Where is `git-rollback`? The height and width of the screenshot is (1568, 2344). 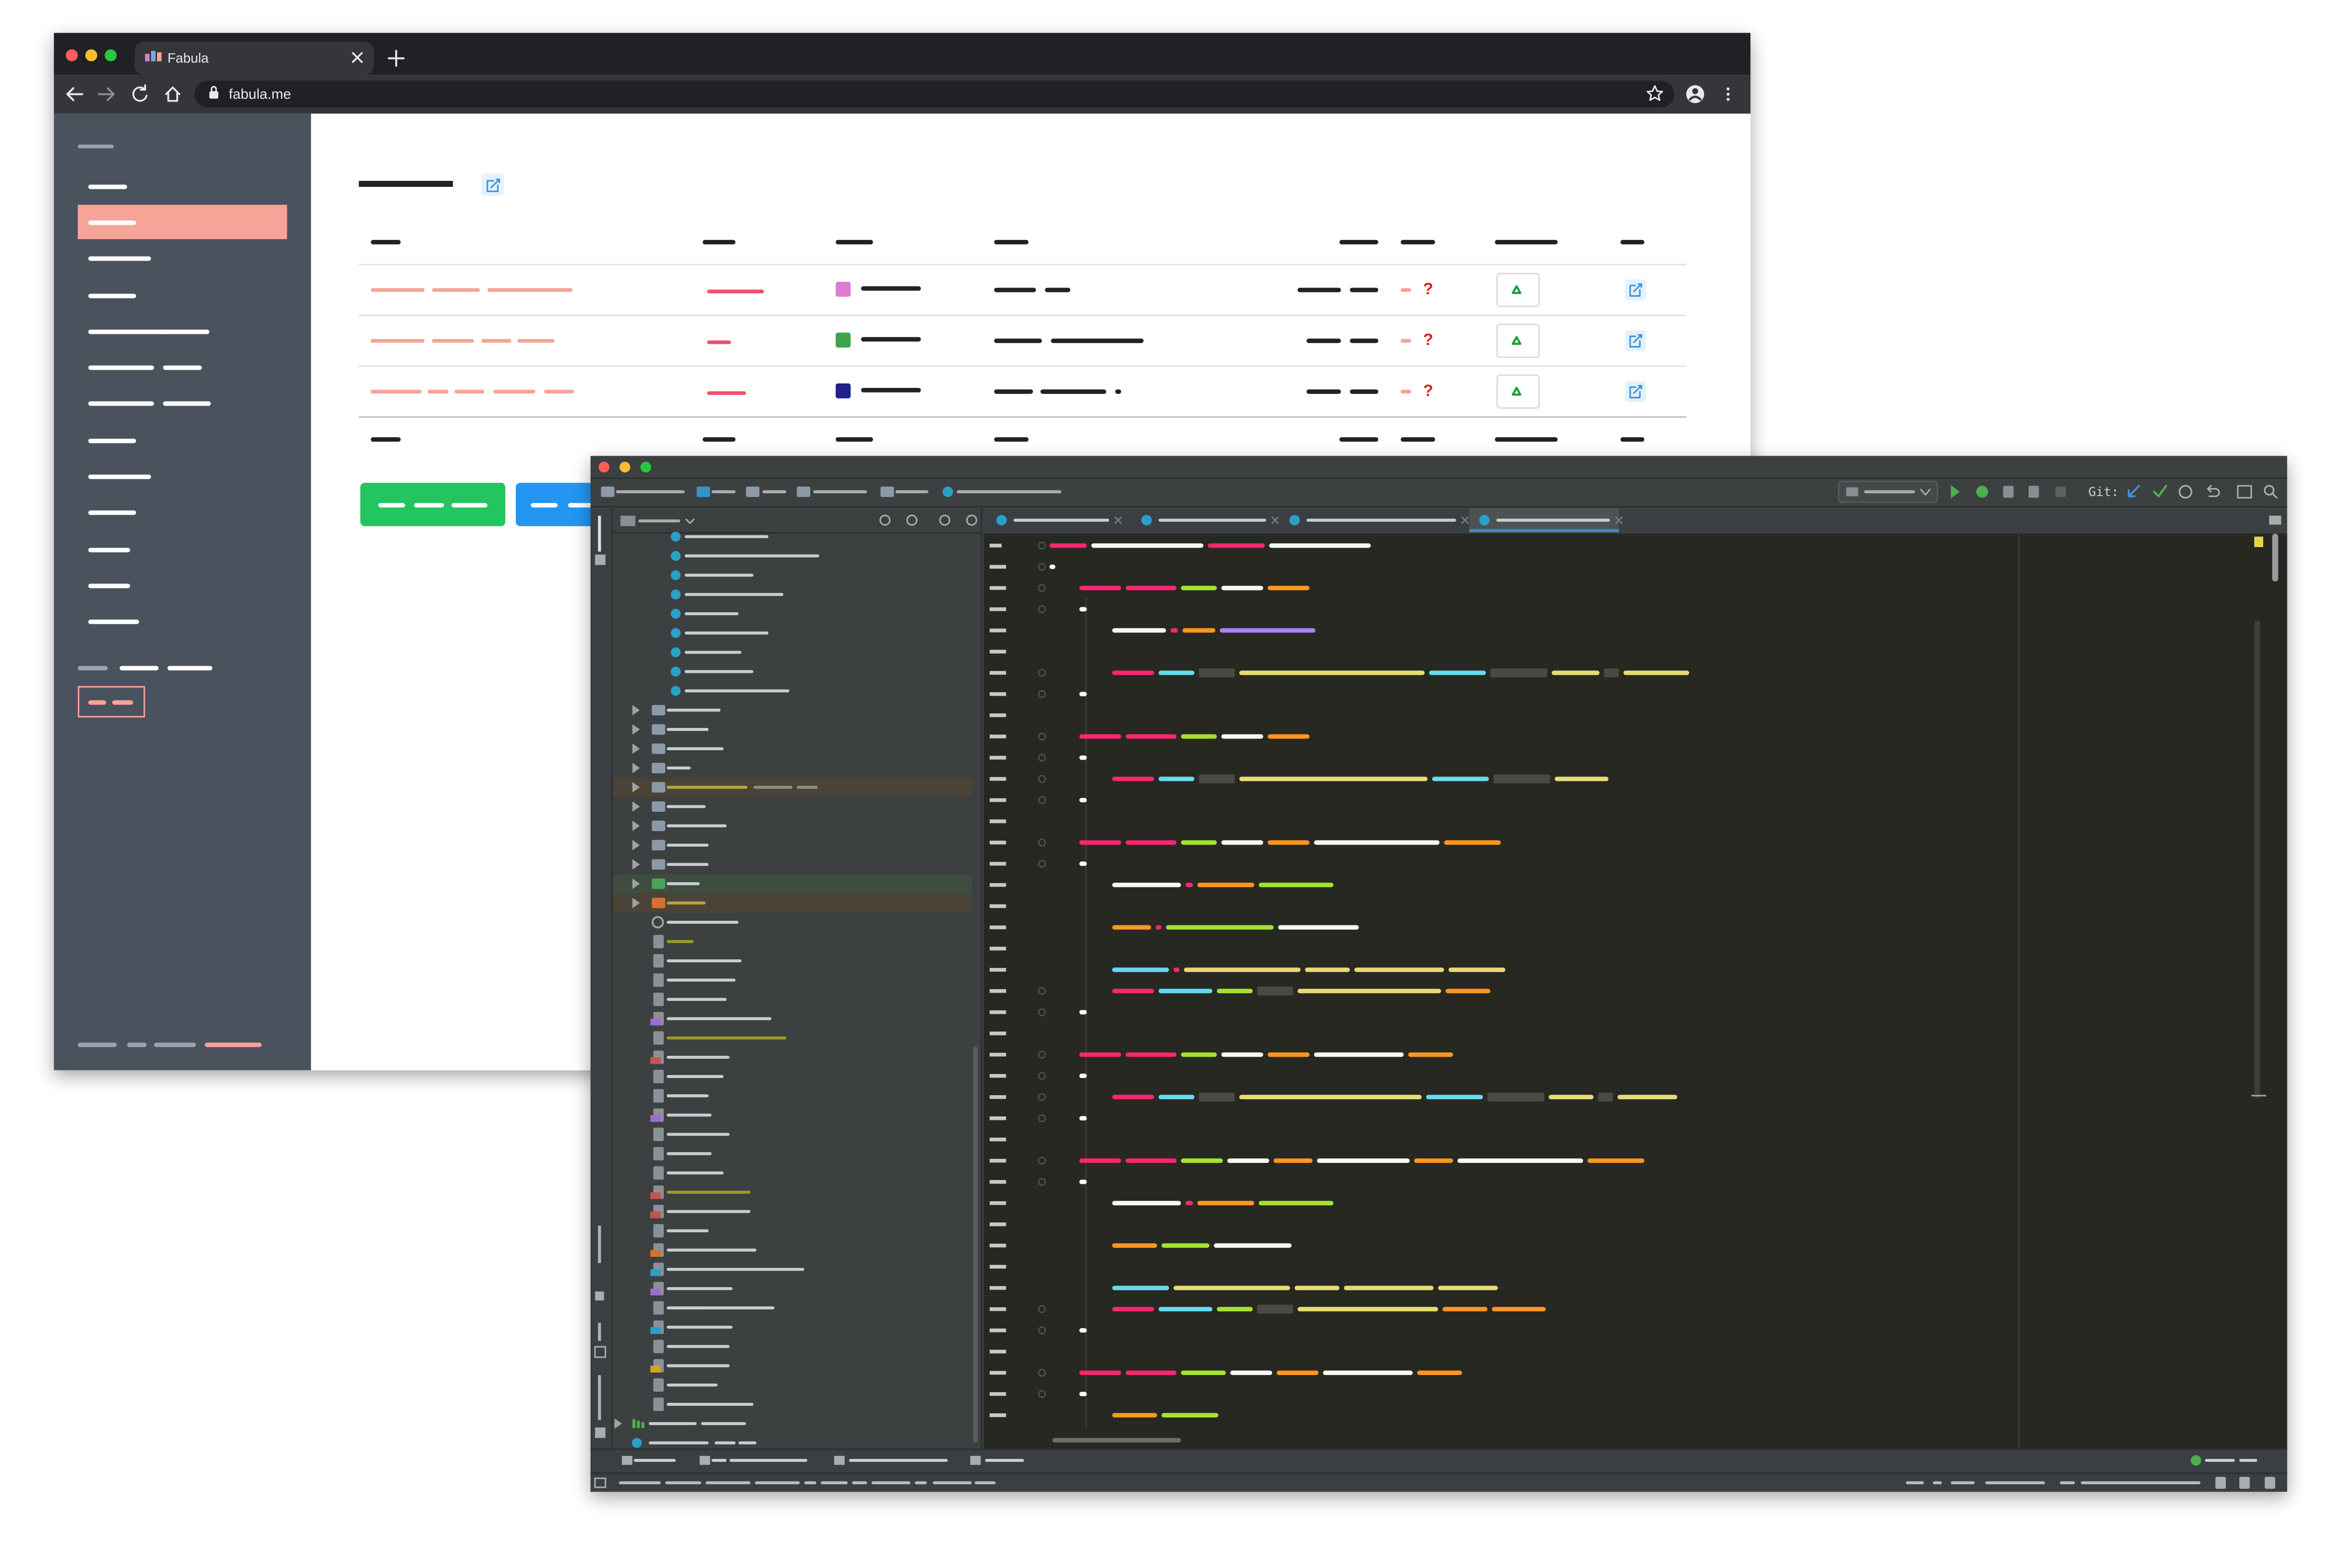 git-rollback is located at coordinates (2213, 491).